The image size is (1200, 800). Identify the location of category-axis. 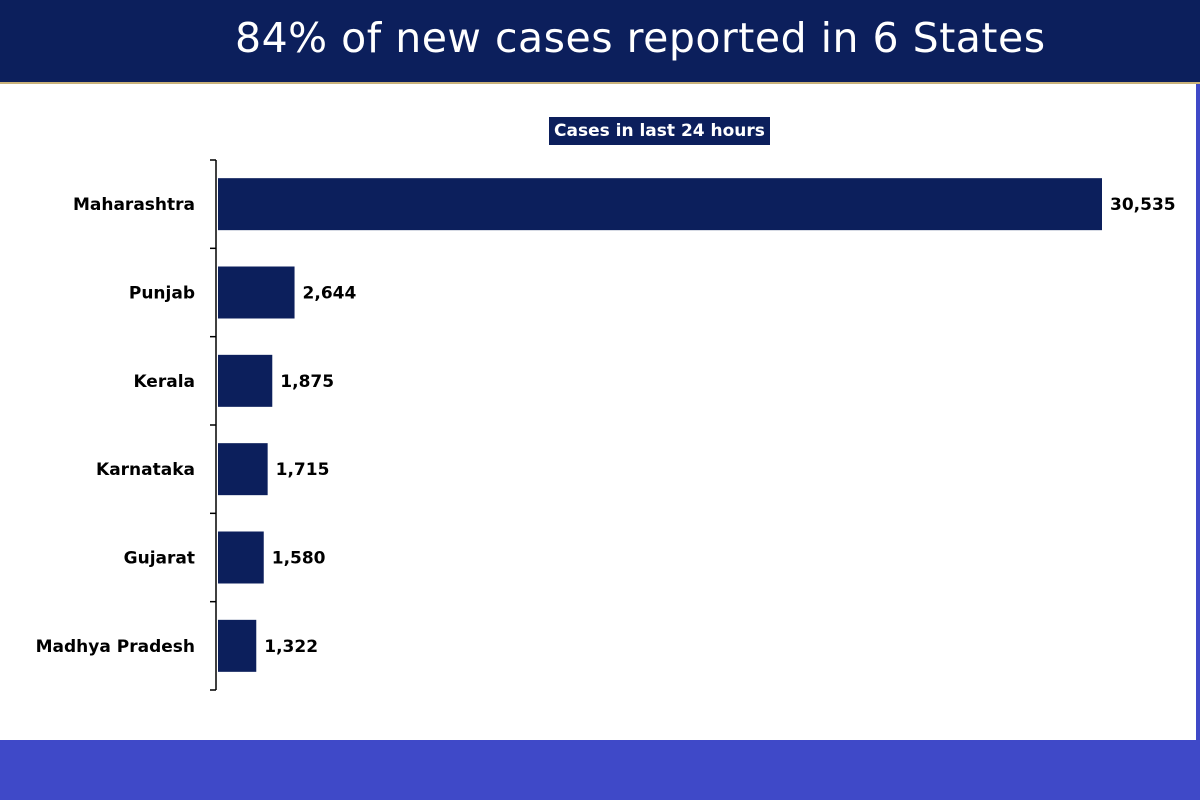
(213, 425).